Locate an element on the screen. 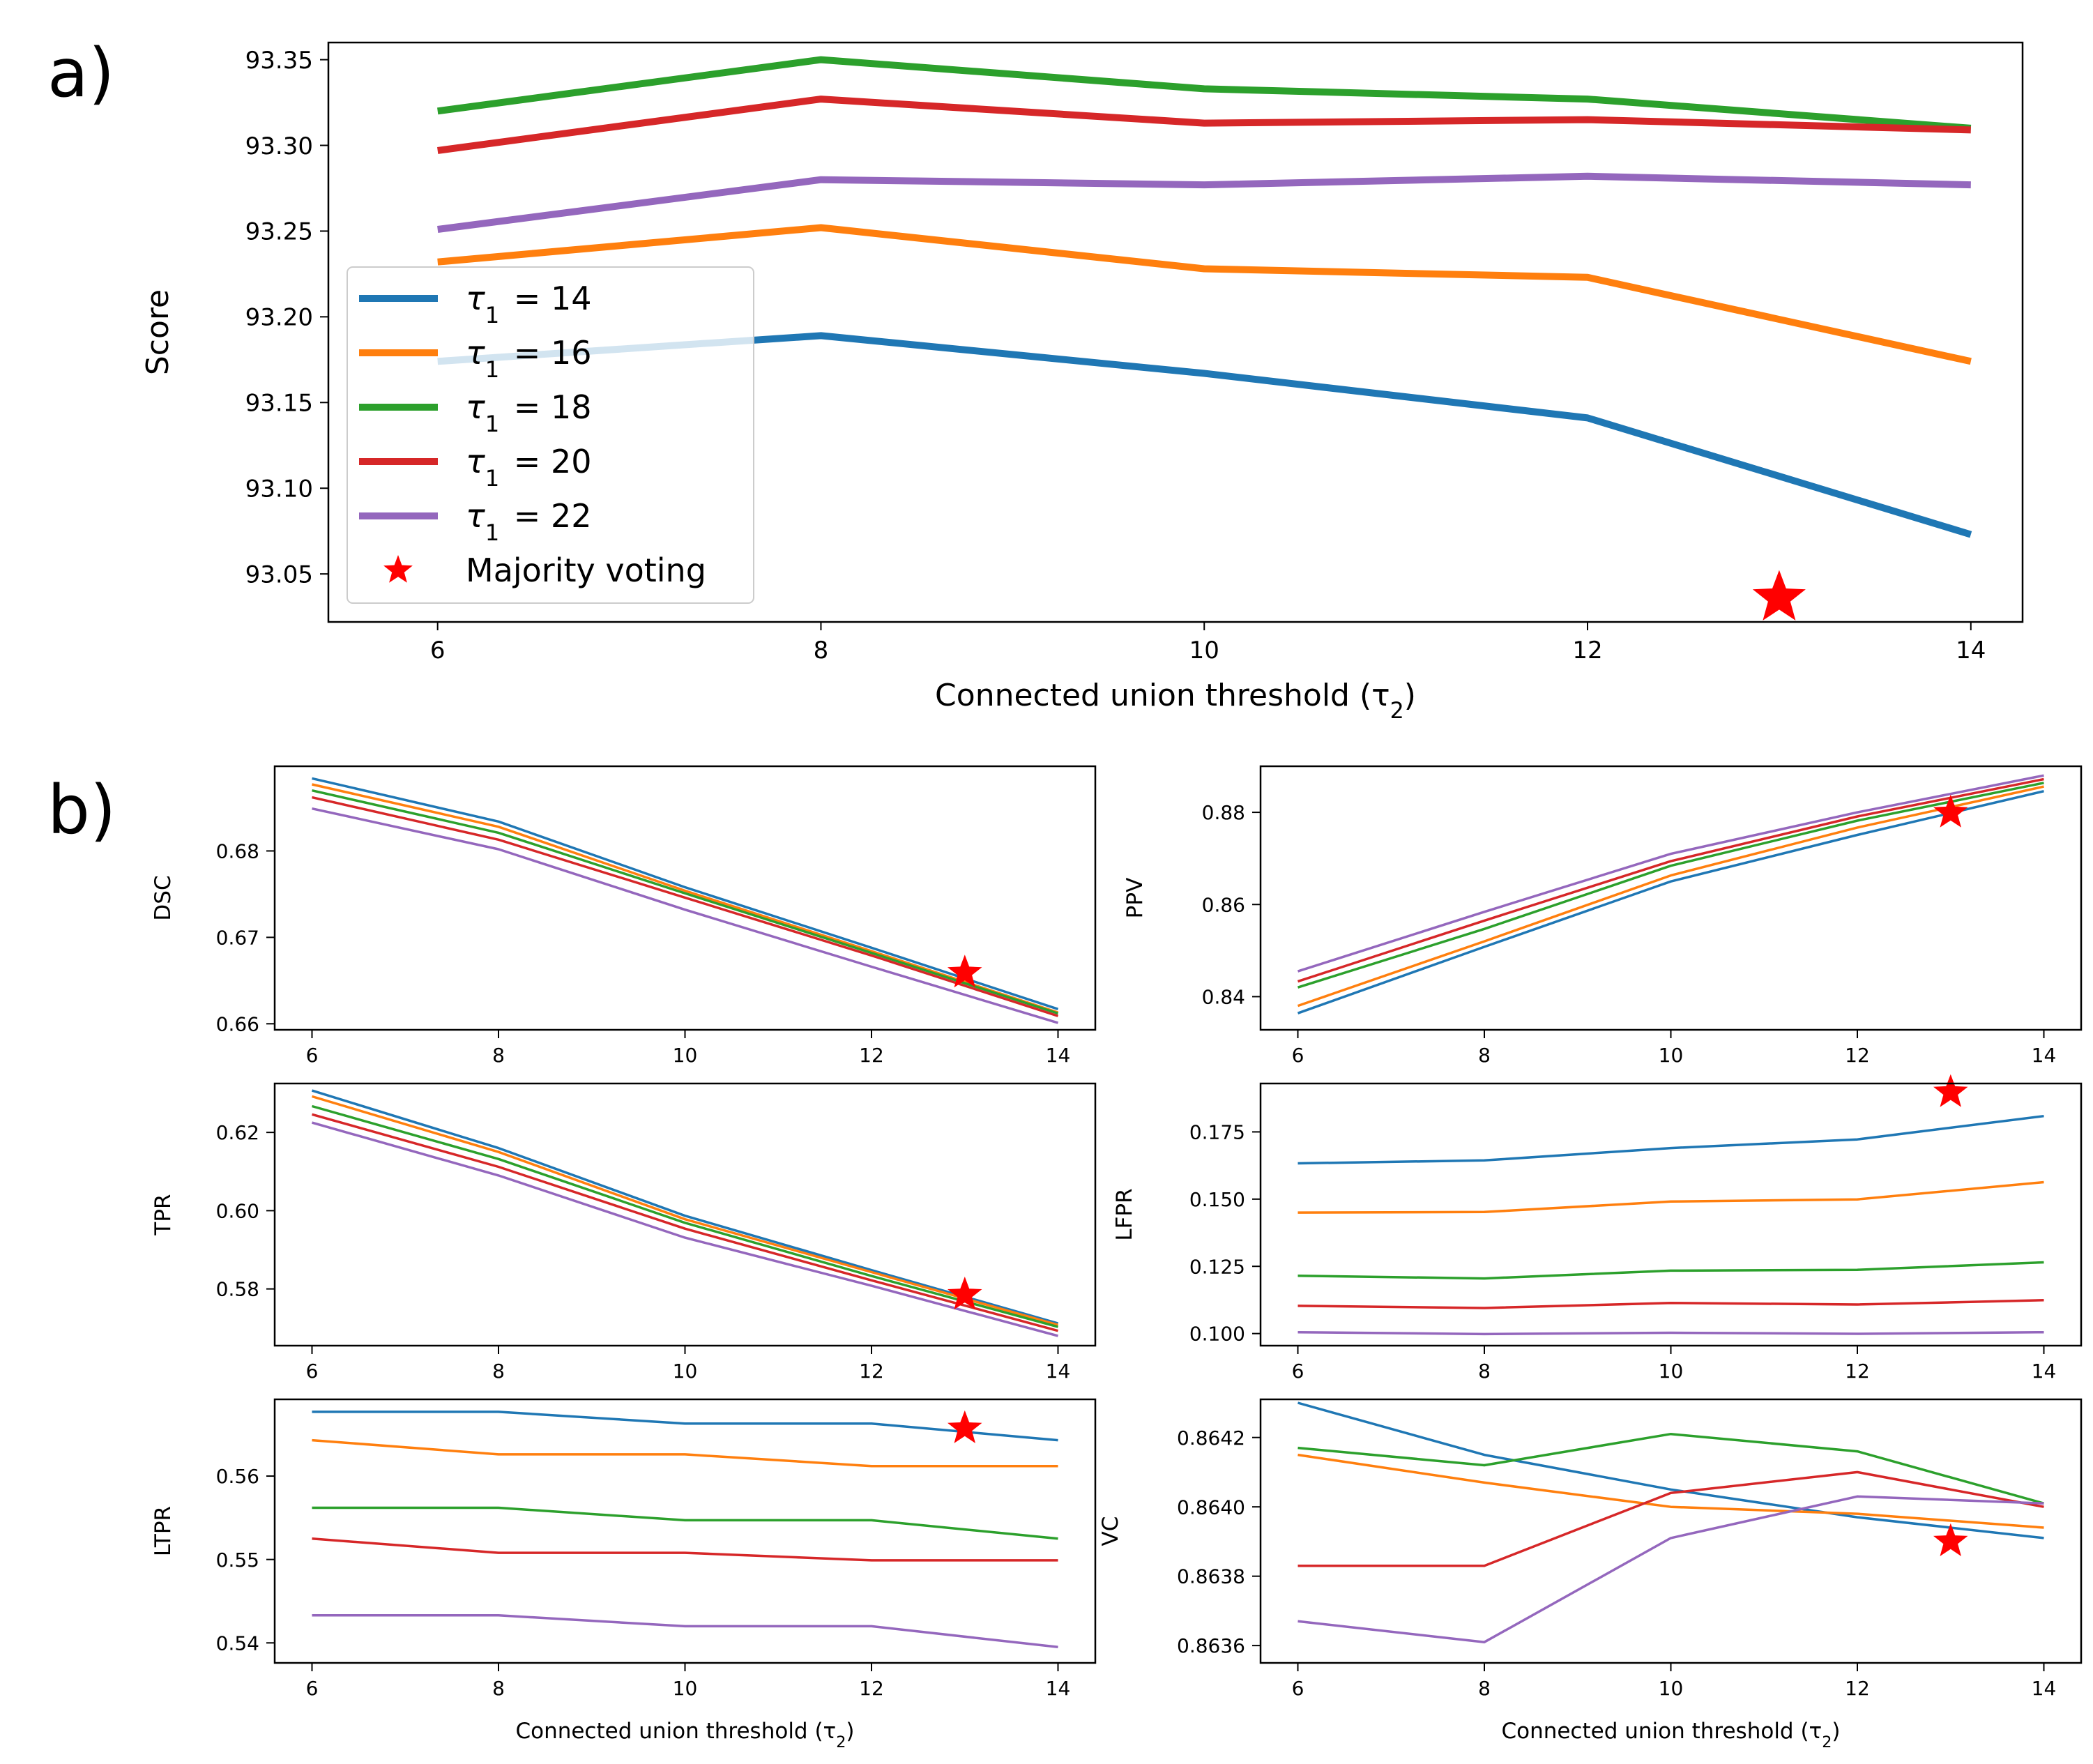 The height and width of the screenshot is (1764, 2093). plot-tpr: 6 8 10 12 14 0.58 0.60 0.62 TPR is located at coordinates (624, 1232).